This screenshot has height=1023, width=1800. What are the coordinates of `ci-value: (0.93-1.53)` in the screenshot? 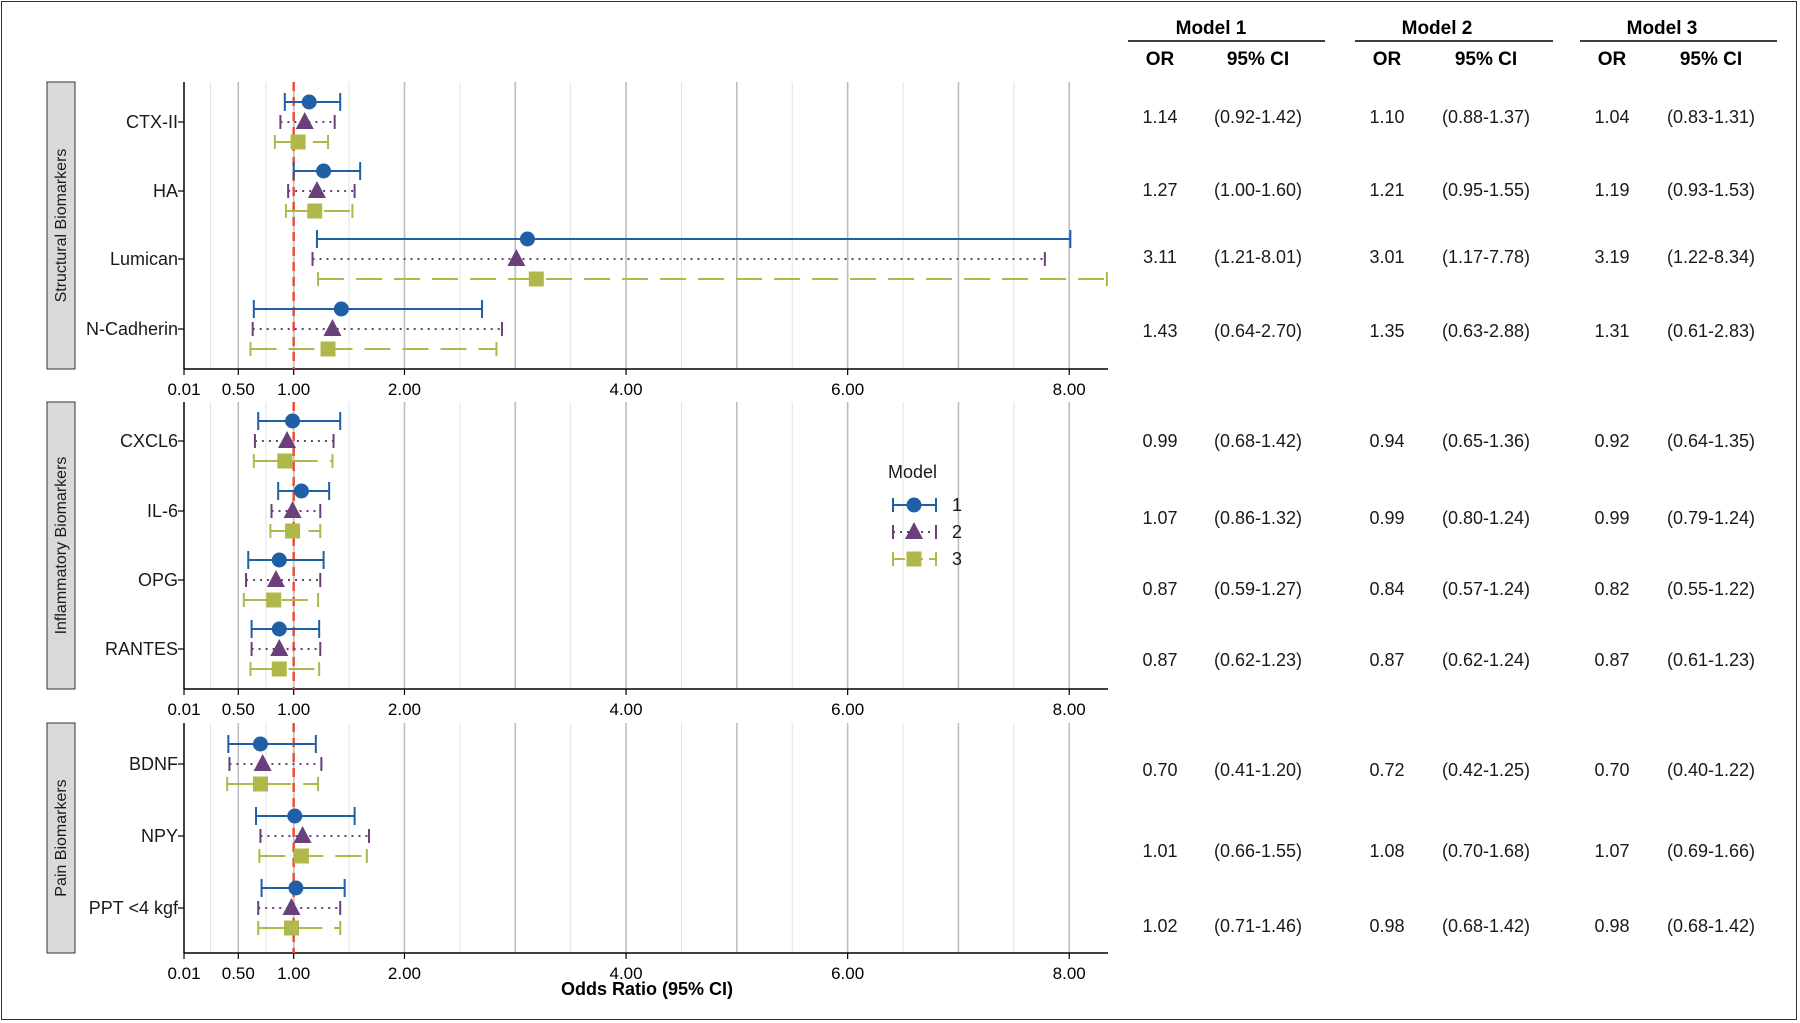 It's located at (1711, 190).